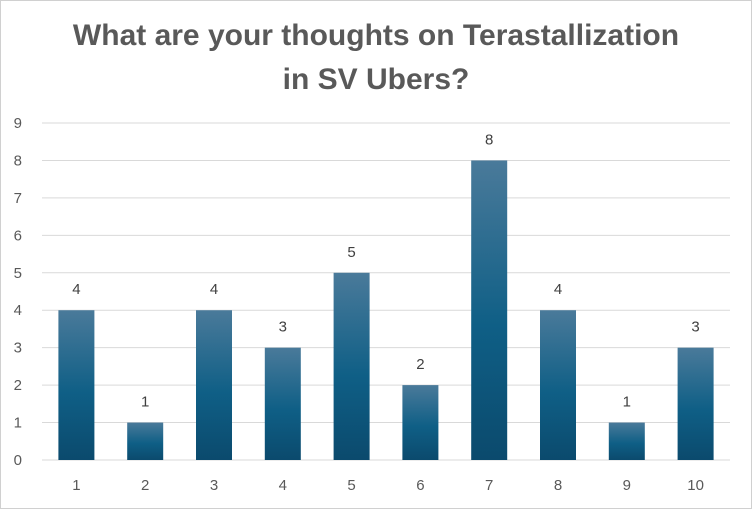  I want to click on data-label-6: 2, so click(420, 364).